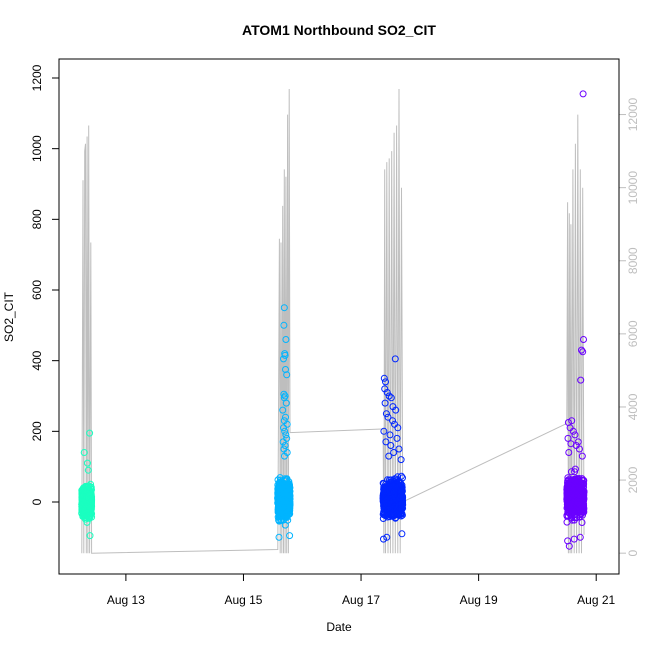 This screenshot has width=650, height=650. I want to click on y-tick-label: 0, so click(37, 501).